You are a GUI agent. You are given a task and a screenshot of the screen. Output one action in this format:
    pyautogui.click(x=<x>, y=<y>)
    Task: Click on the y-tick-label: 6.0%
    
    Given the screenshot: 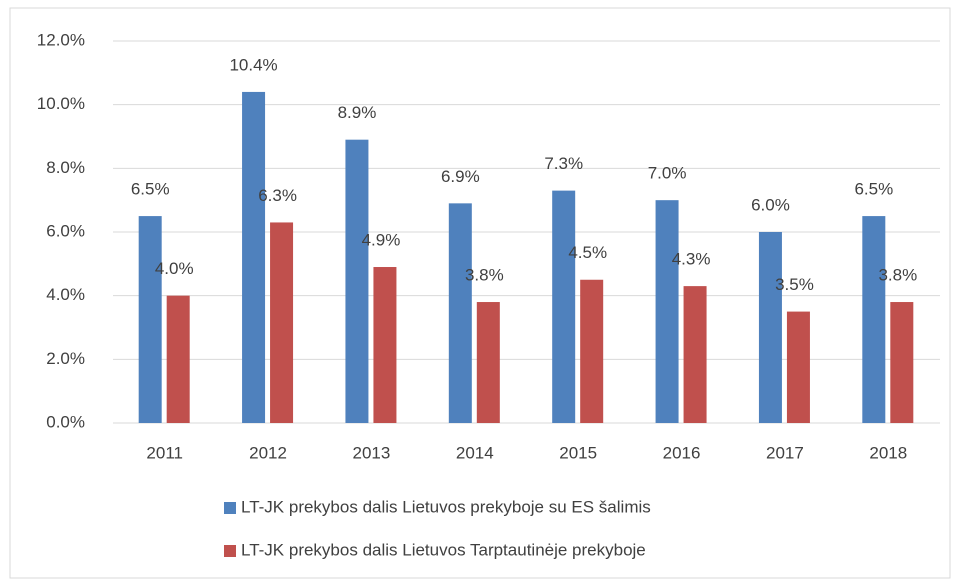 What is the action you would take?
    pyautogui.click(x=65, y=230)
    